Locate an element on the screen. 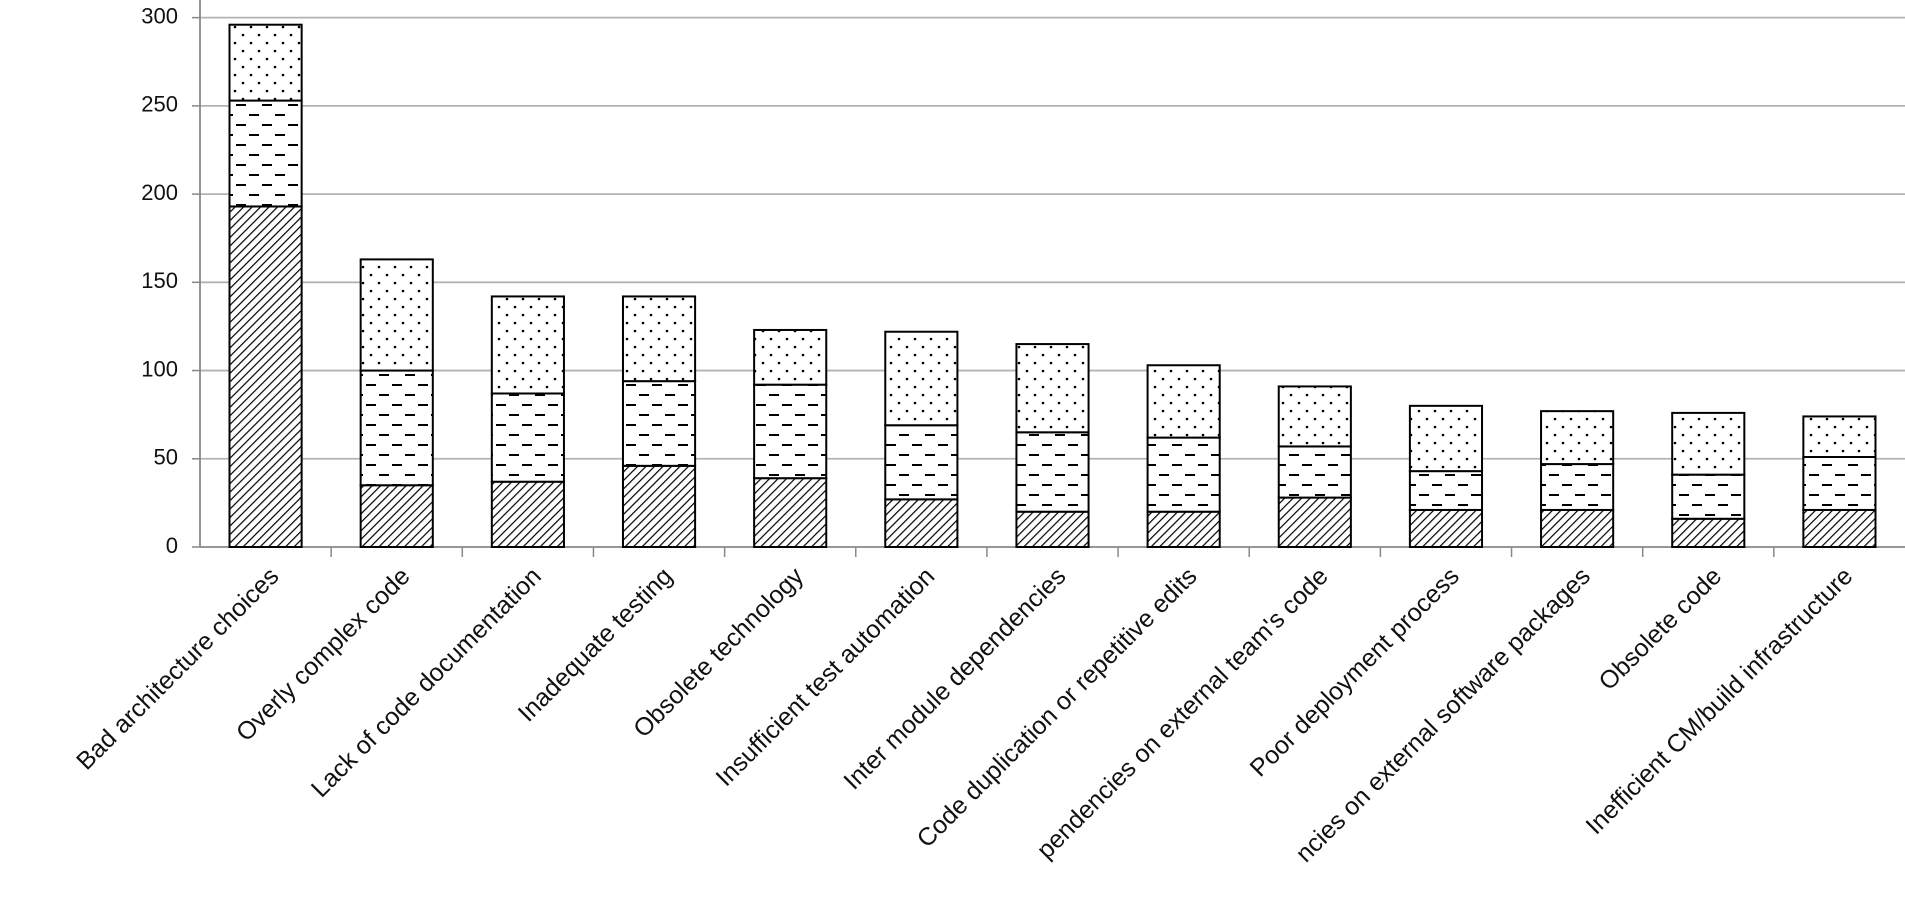 This screenshot has width=1905, height=899. y-tick-label: 150 is located at coordinates (159, 280).